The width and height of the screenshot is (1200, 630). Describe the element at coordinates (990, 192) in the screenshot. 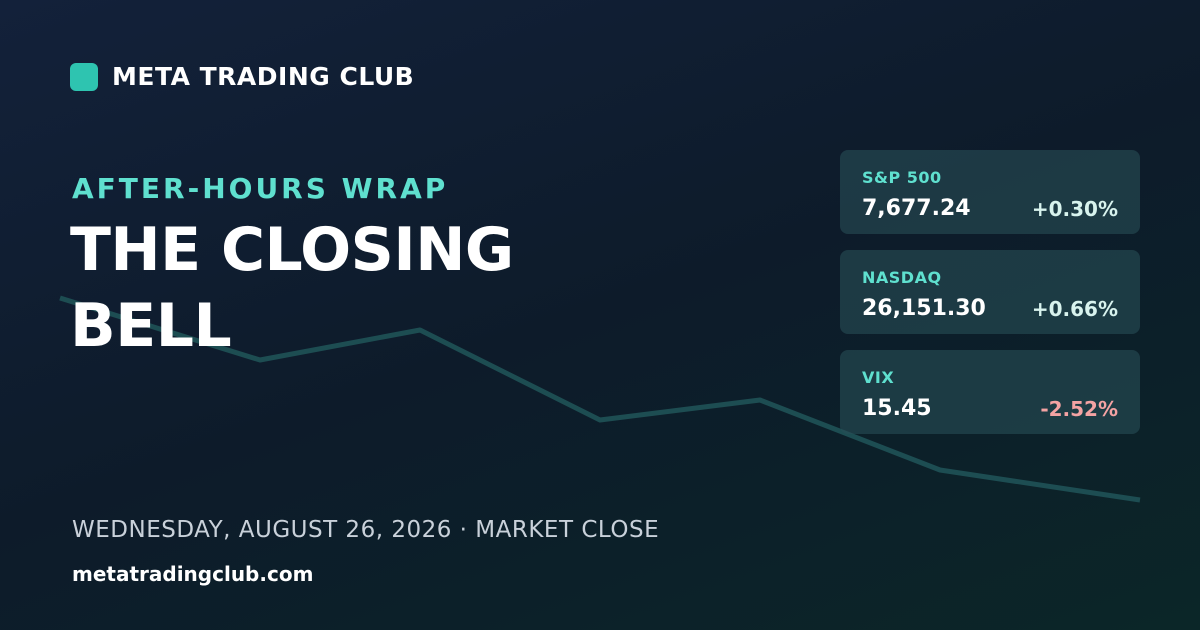

I see `ticker-card: S&P 500 7,677.24 +0.30%` at that location.